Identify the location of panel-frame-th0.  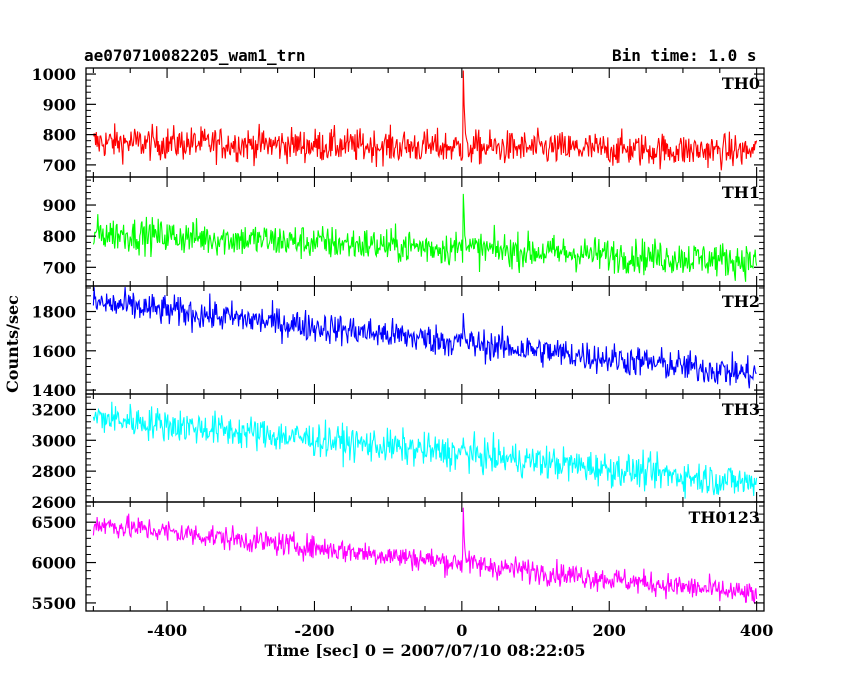
(425, 122).